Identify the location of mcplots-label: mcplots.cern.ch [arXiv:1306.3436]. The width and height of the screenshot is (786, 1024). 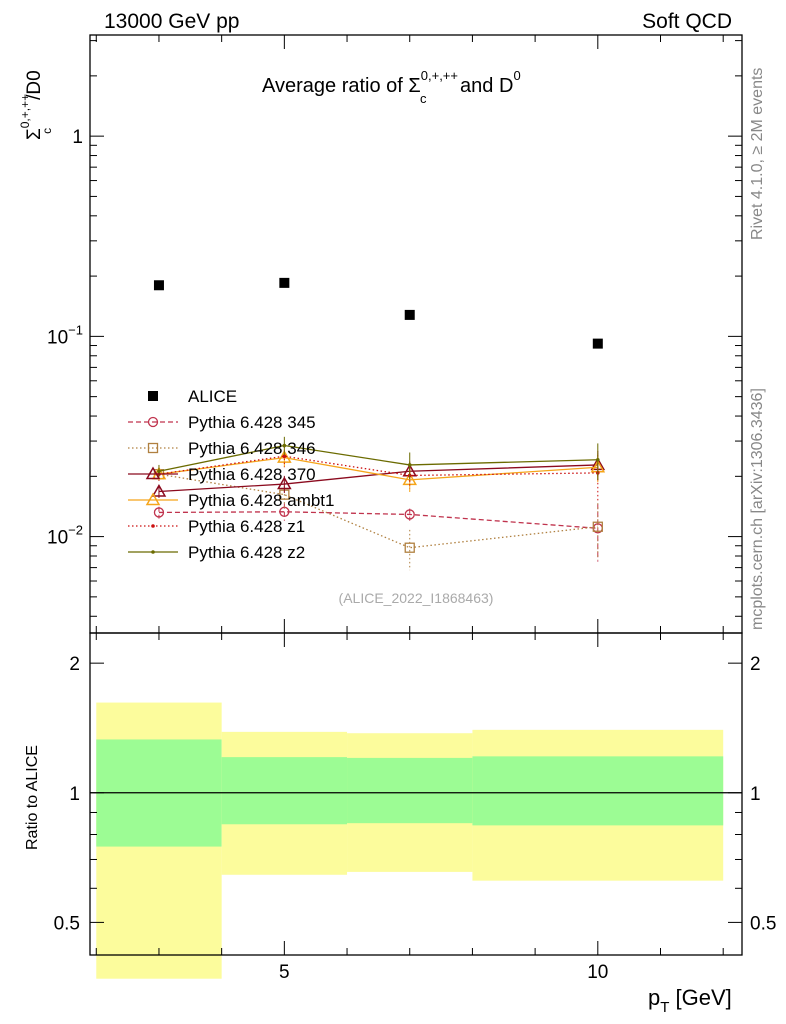
(757, 509).